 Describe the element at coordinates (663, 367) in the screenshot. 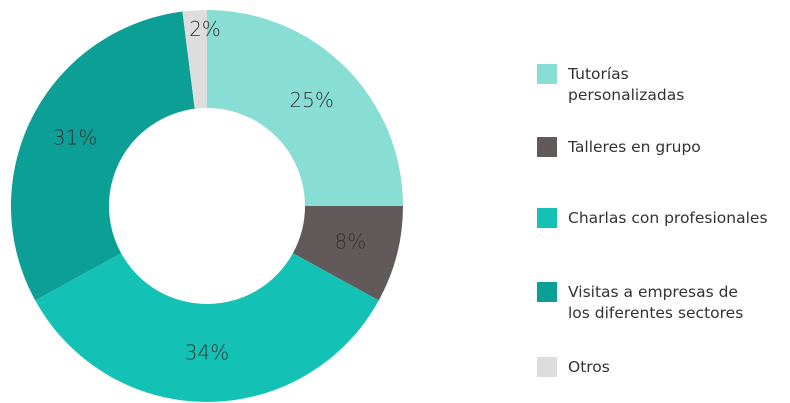

I see `legend-item: Otros` at that location.